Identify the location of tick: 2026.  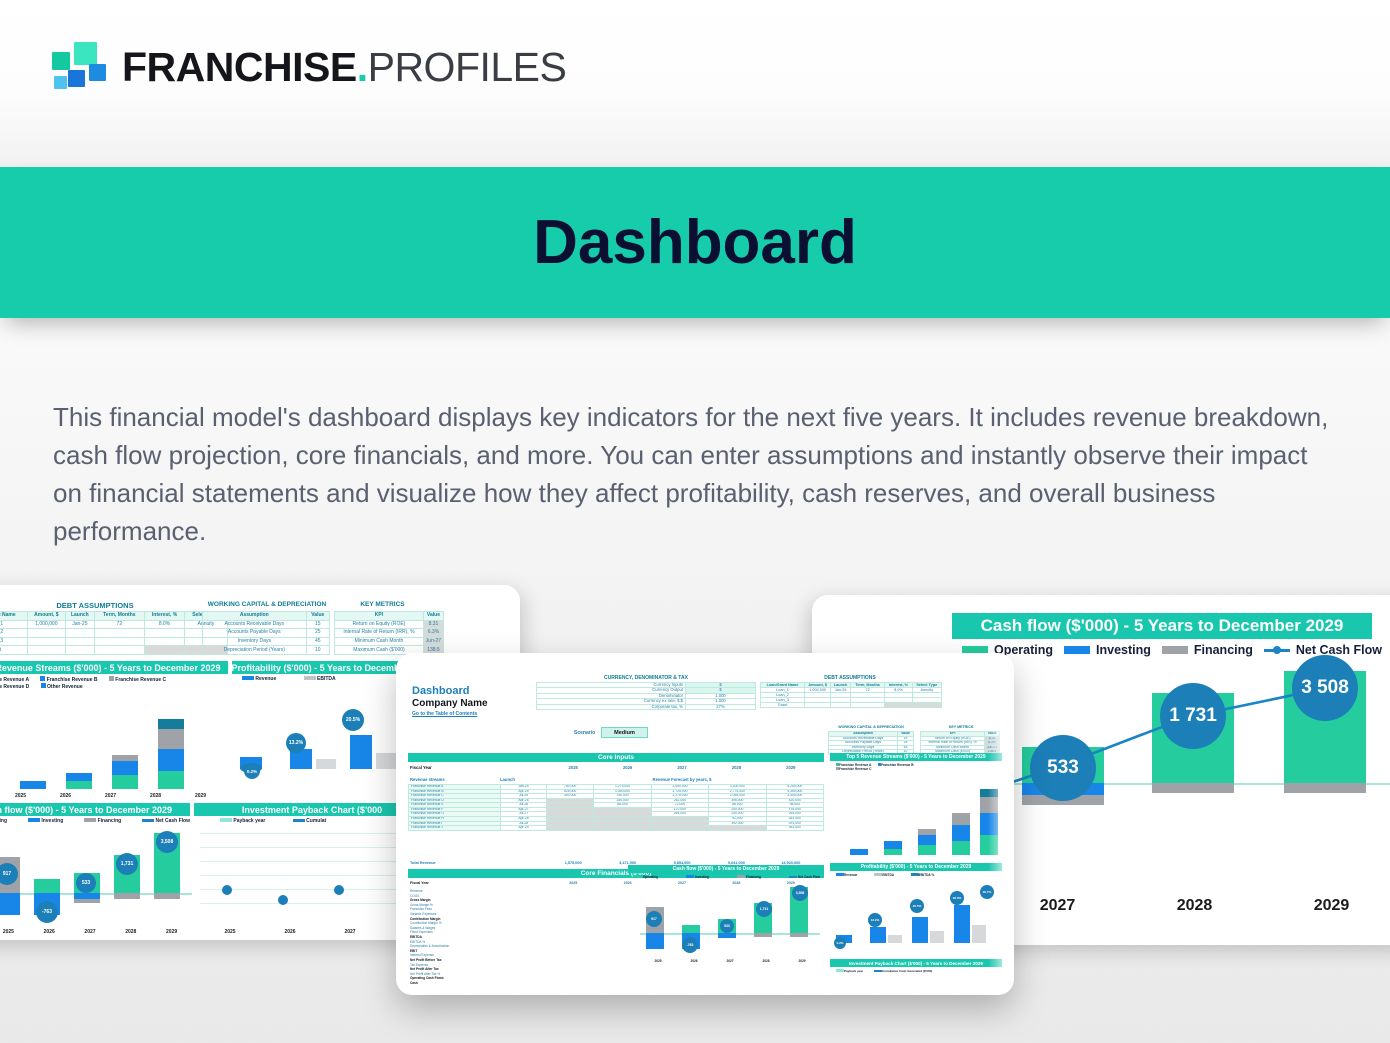
(290, 932).